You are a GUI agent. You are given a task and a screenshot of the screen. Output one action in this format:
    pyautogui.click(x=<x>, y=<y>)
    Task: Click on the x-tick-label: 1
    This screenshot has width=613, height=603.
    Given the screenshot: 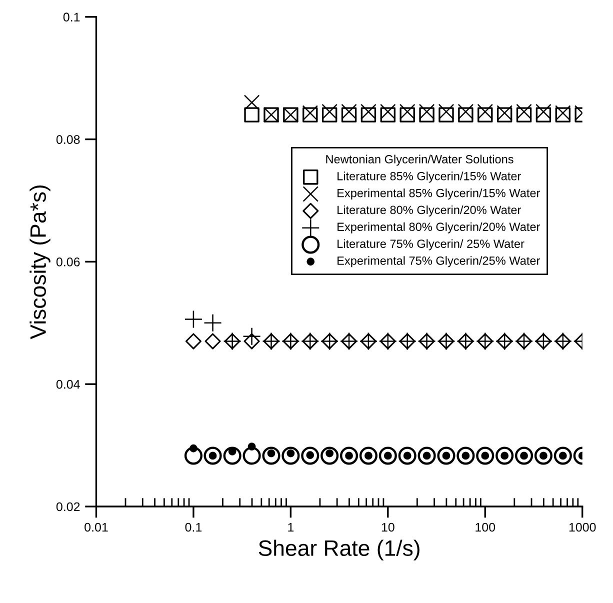 What is the action you would take?
    pyautogui.click(x=291, y=527)
    